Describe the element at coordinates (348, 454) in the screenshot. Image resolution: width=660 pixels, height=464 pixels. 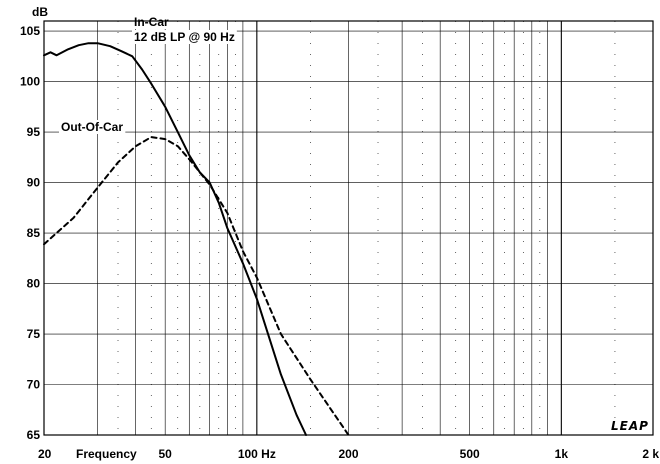
I see `x-tick-label: 200` at that location.